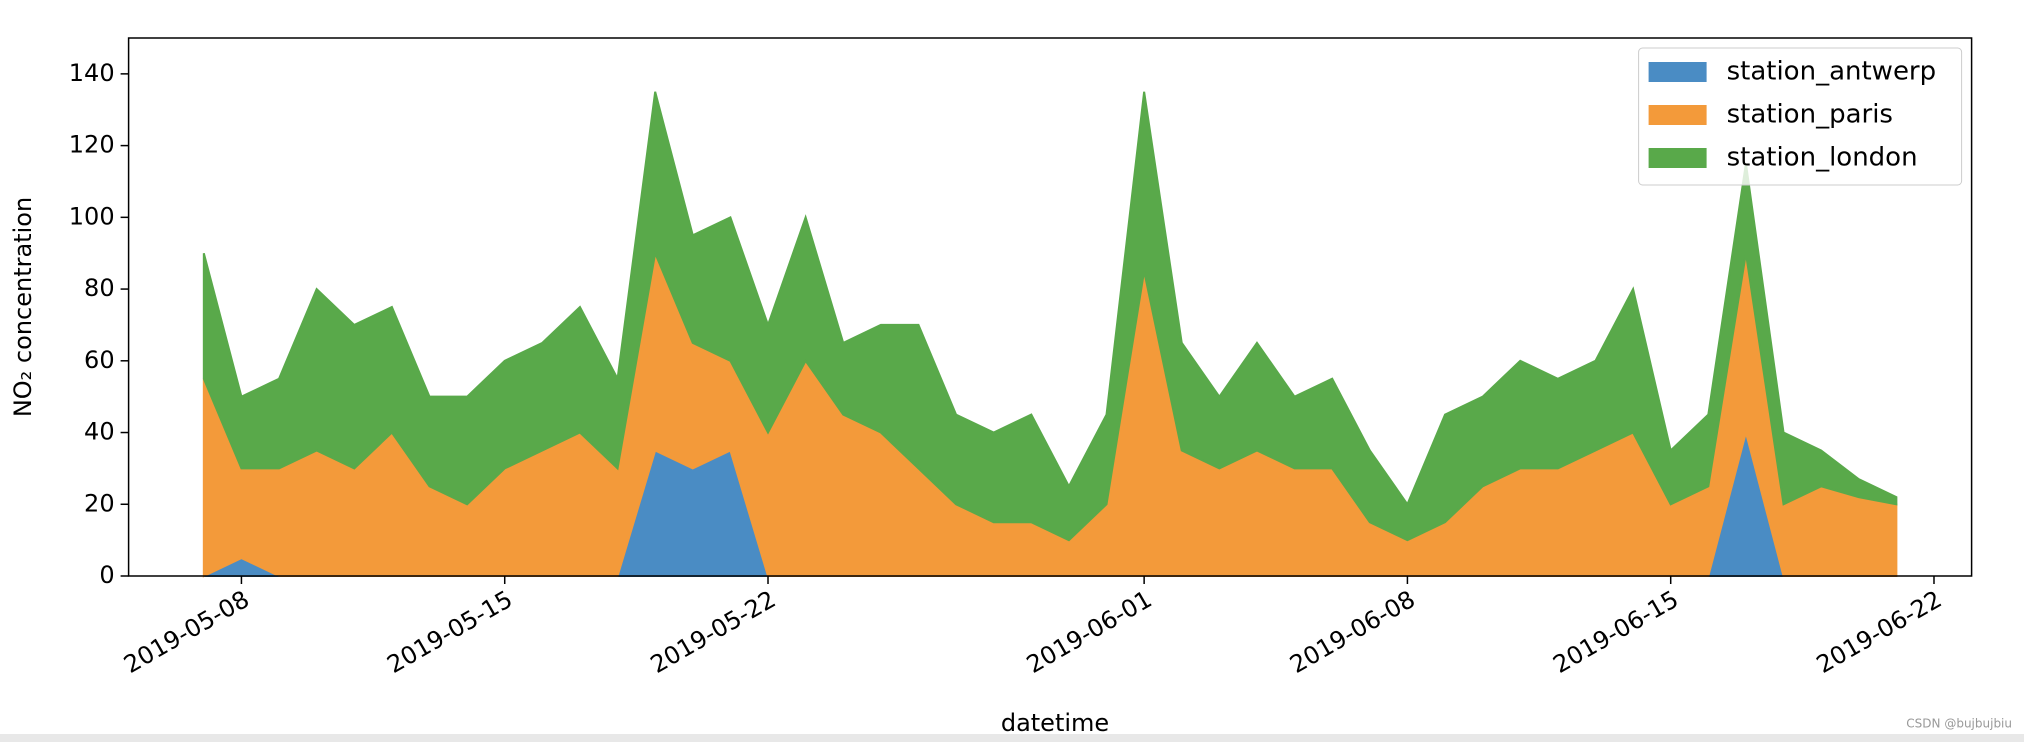 Image resolution: width=2024 pixels, height=742 pixels. What do you see at coordinates (99, 432) in the screenshot?
I see `y-tick-label: 40` at bounding box center [99, 432].